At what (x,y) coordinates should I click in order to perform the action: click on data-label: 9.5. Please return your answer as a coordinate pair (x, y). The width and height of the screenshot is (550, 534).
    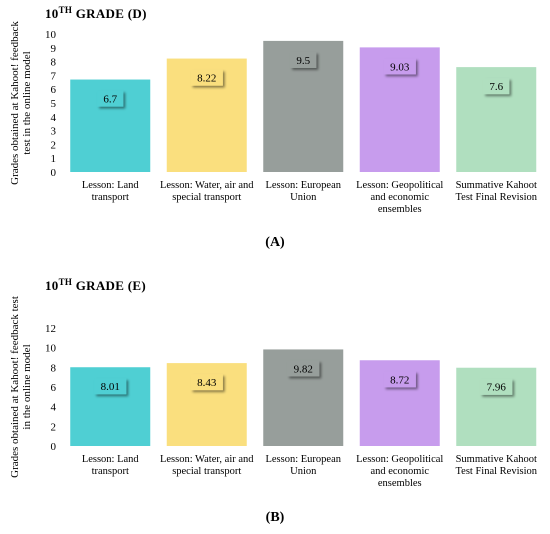
    Looking at the image, I should click on (303, 61).